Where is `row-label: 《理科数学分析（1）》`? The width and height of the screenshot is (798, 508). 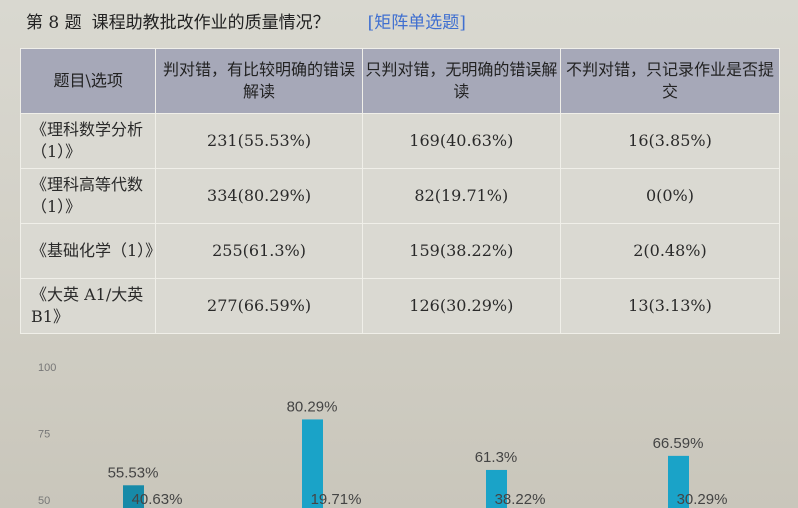
row-label: 《理科数学分析（1）》 is located at coordinates (88, 141).